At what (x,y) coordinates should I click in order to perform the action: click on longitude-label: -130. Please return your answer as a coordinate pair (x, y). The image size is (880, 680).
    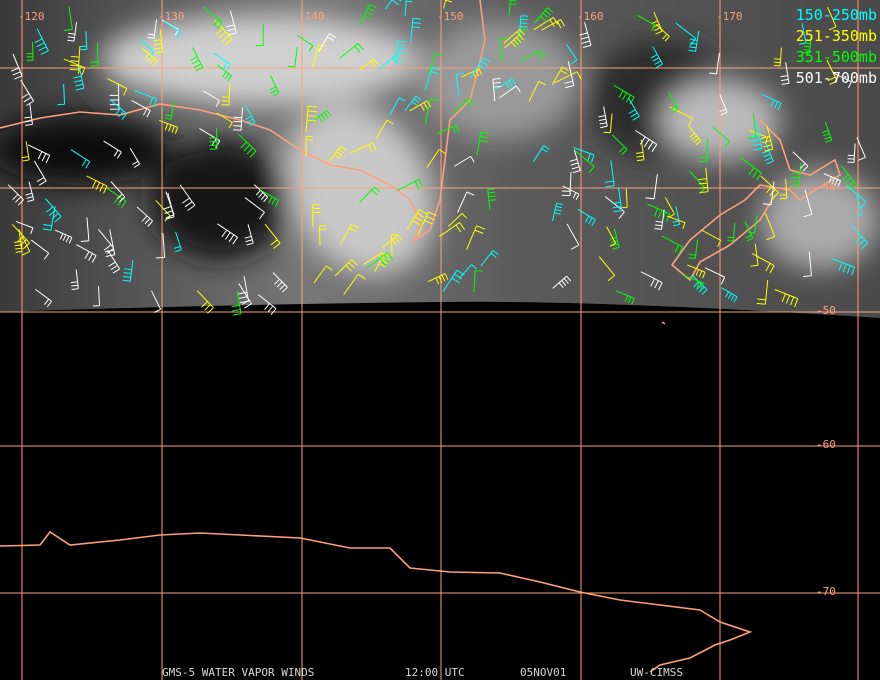
    Looking at the image, I should click on (171, 16).